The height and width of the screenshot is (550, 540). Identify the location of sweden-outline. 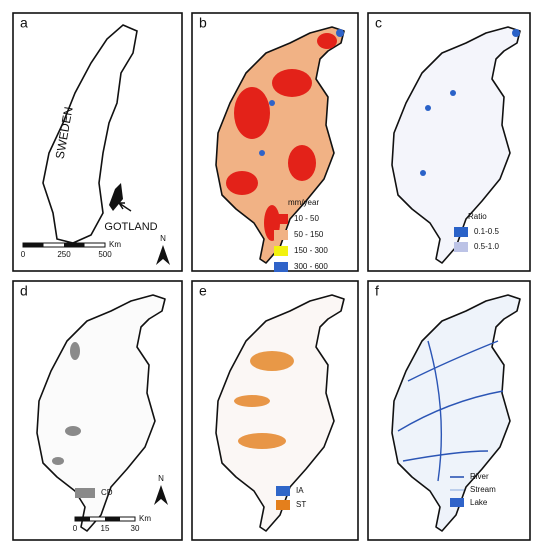
(90, 134).